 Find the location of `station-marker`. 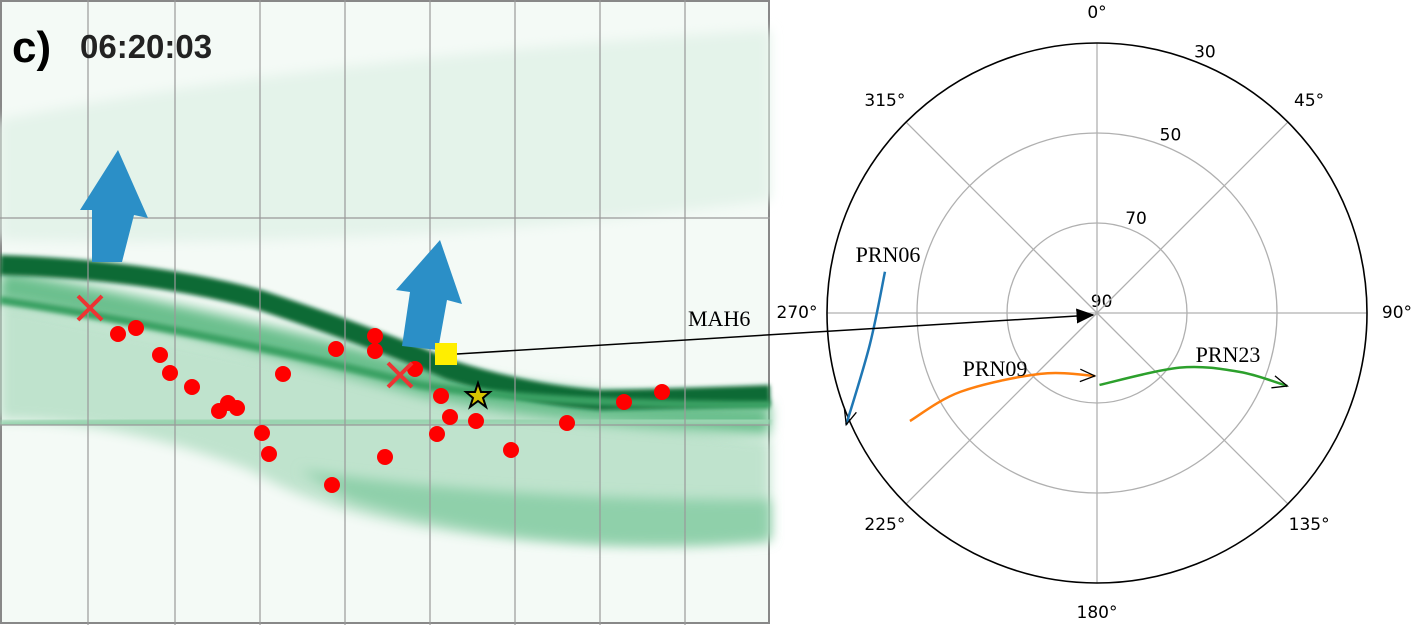

station-marker is located at coordinates (446, 354).